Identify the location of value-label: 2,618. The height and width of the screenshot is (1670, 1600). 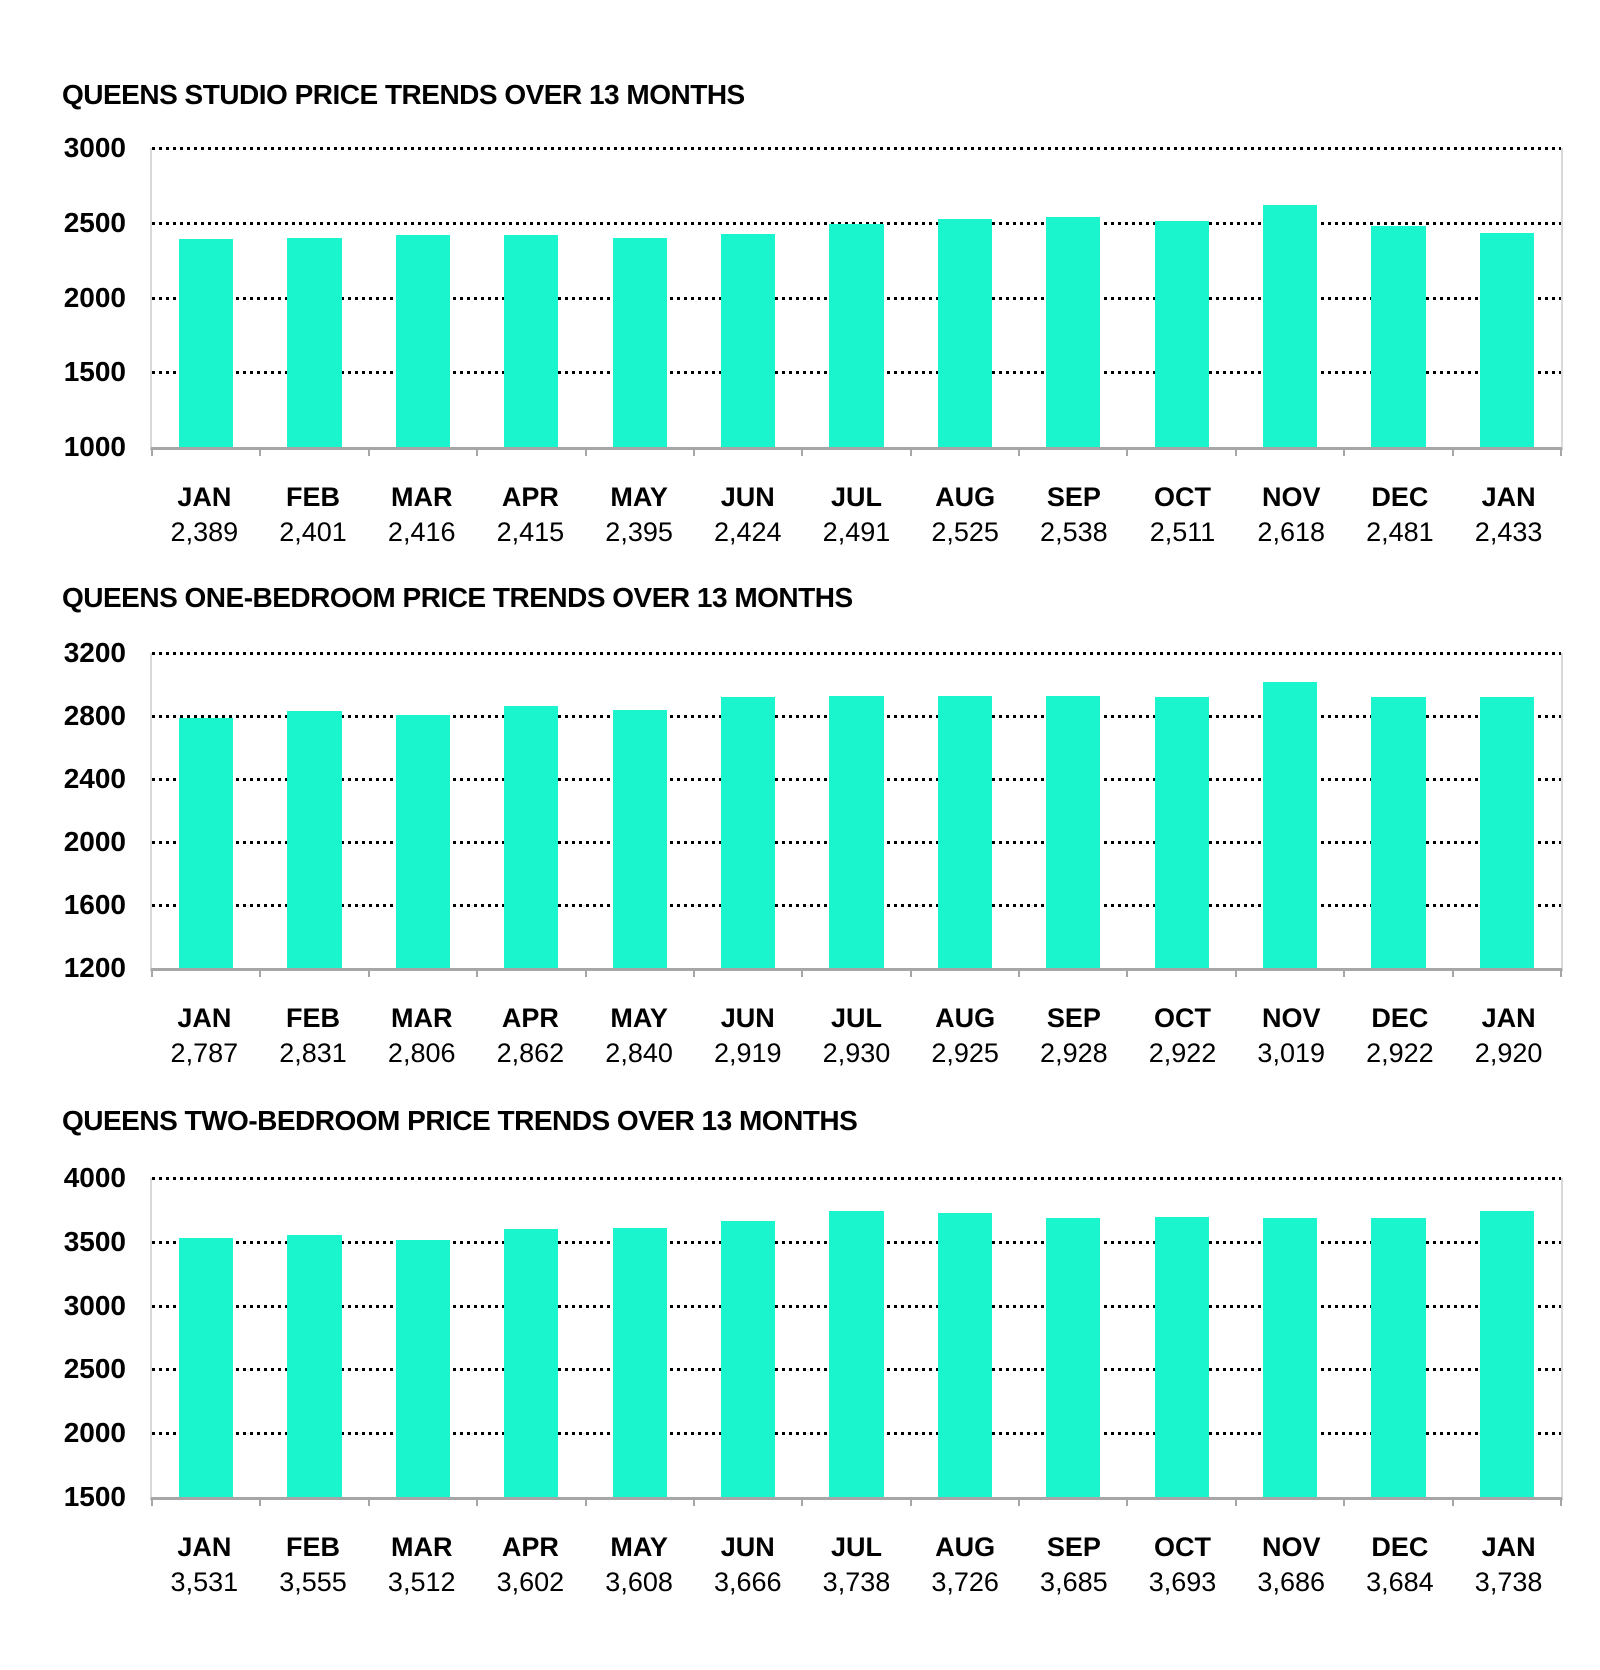
(1291, 532).